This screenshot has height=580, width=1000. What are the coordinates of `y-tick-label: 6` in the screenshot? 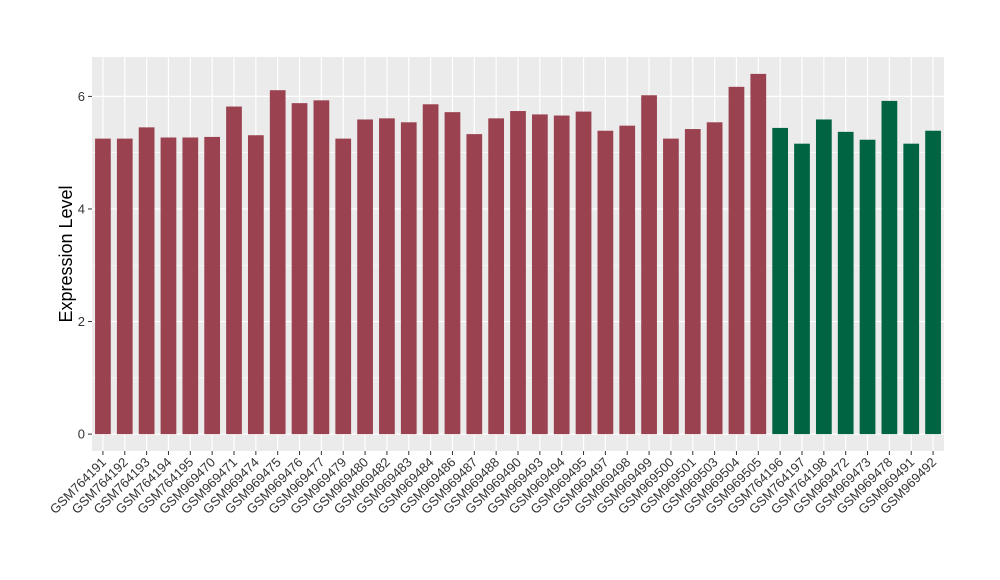 It's located at (81, 96).